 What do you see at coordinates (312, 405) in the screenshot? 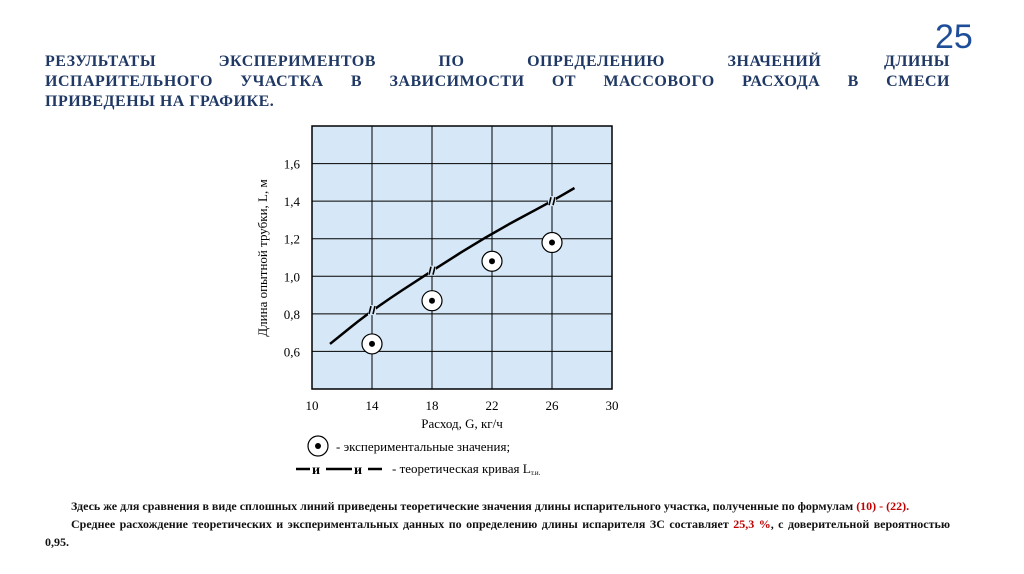
I see `x-tick-label: 10` at bounding box center [312, 405].